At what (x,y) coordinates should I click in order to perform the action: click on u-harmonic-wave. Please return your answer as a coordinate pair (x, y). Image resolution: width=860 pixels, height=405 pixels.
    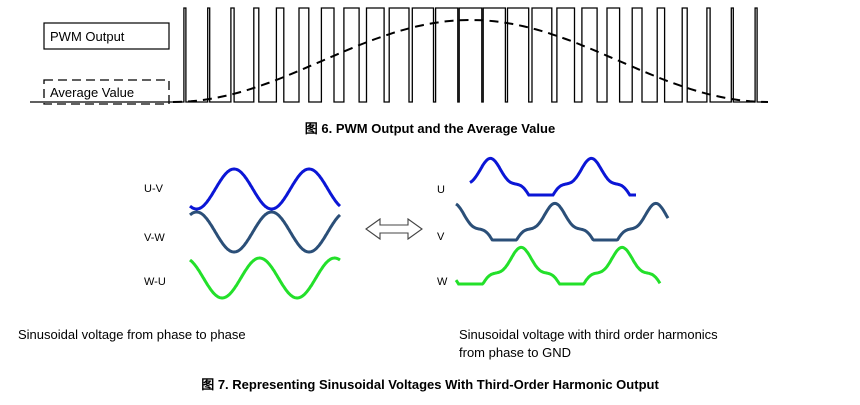
    Looking at the image, I should click on (552, 176).